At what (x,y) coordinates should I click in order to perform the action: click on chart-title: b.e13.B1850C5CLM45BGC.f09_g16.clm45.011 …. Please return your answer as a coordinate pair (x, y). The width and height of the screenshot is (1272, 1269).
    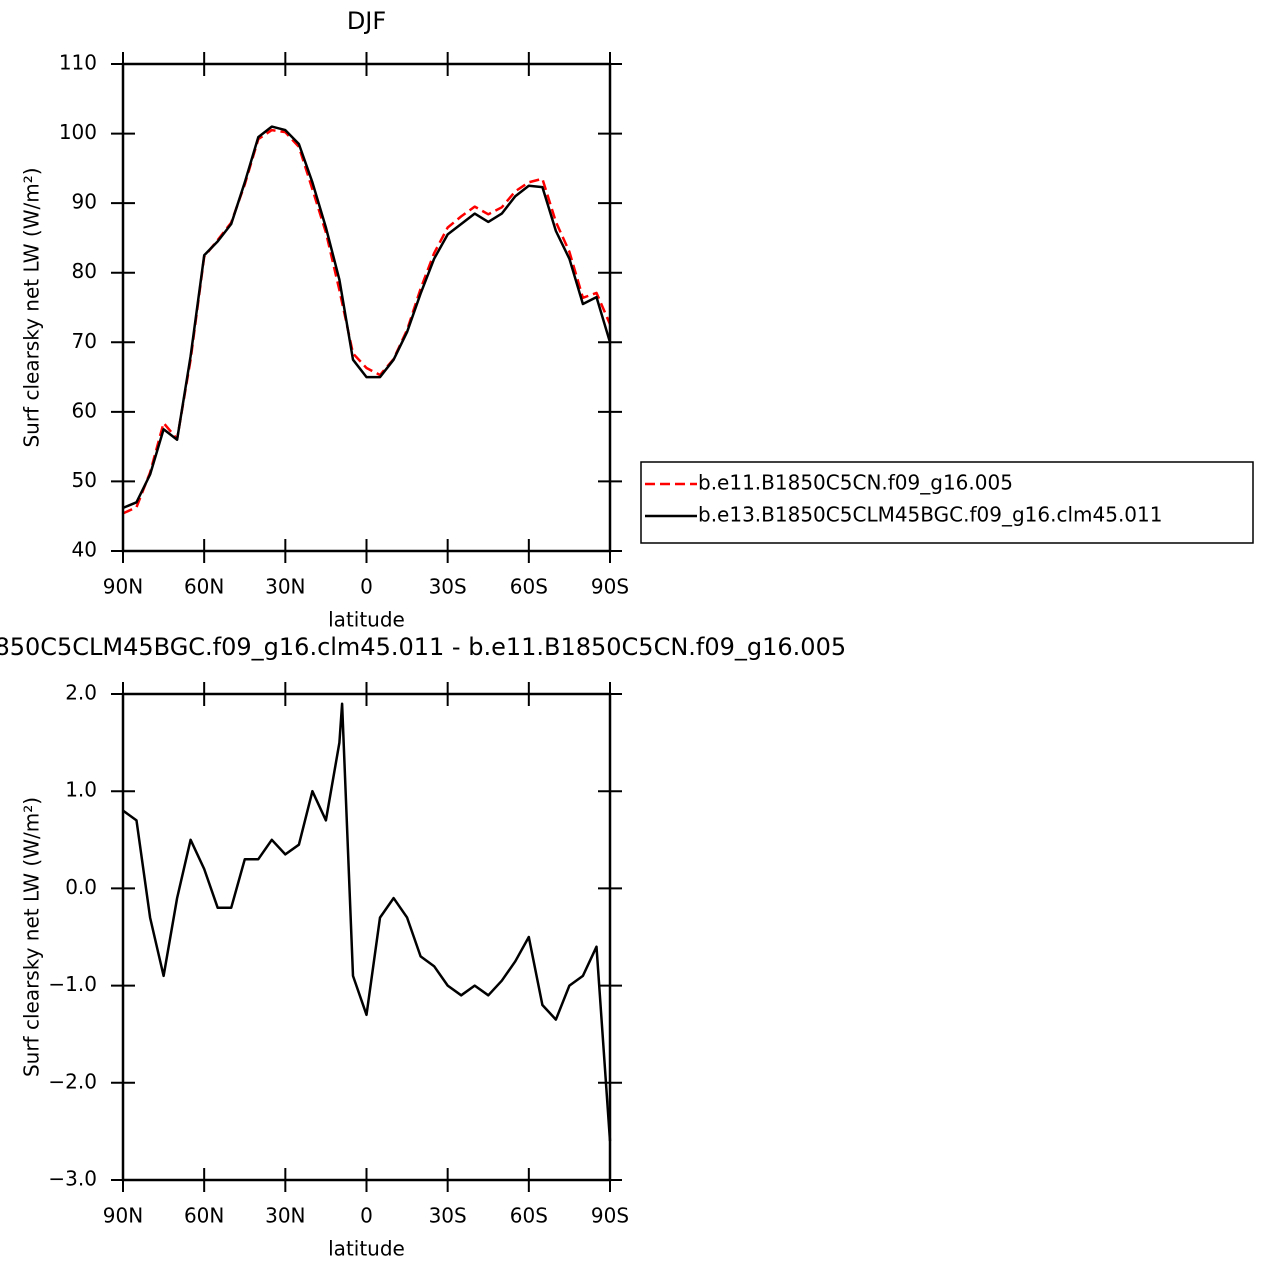
    Looking at the image, I should click on (423, 647).